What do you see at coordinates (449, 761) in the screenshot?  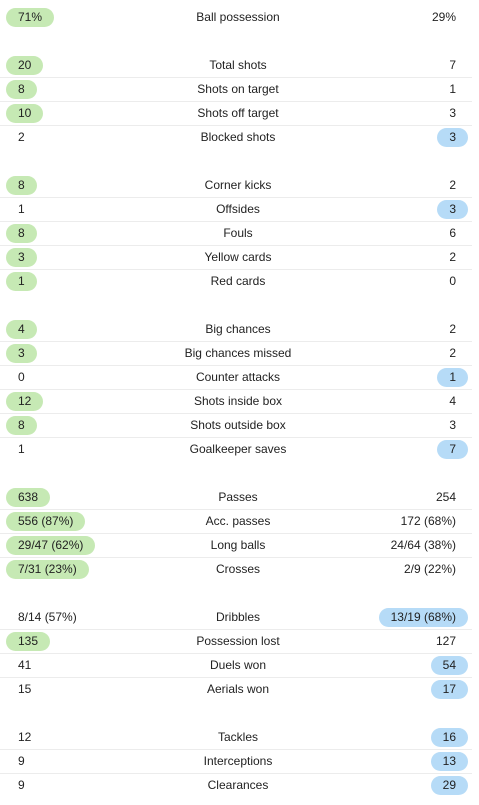 I see `away-value: 13` at bounding box center [449, 761].